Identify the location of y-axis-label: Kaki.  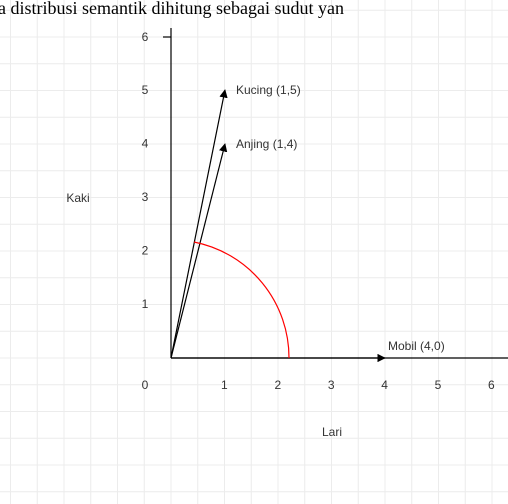
(77, 198).